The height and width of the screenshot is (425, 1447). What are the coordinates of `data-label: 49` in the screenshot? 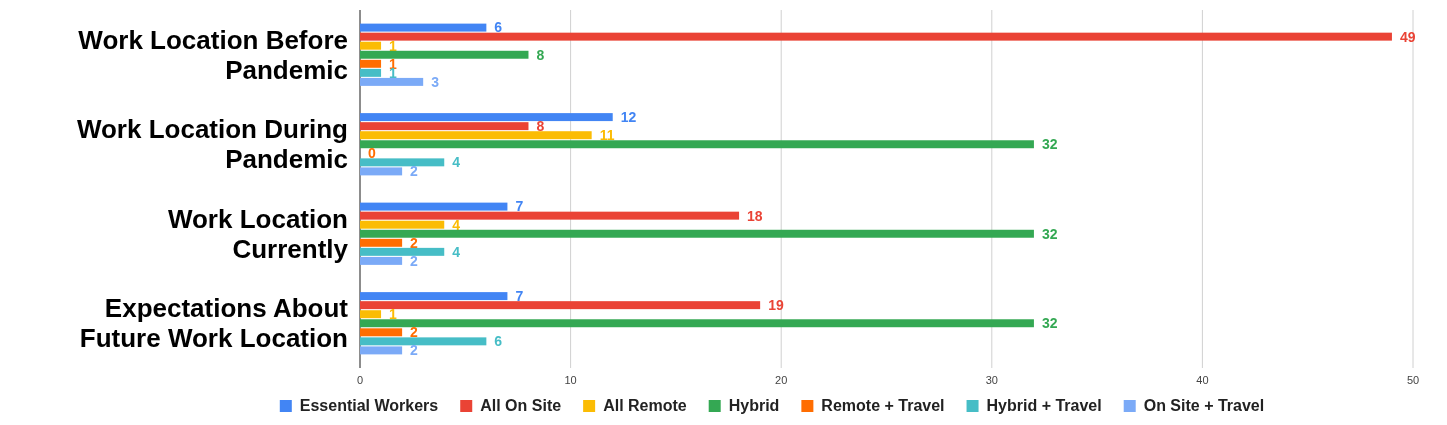 It's located at (1407, 36).